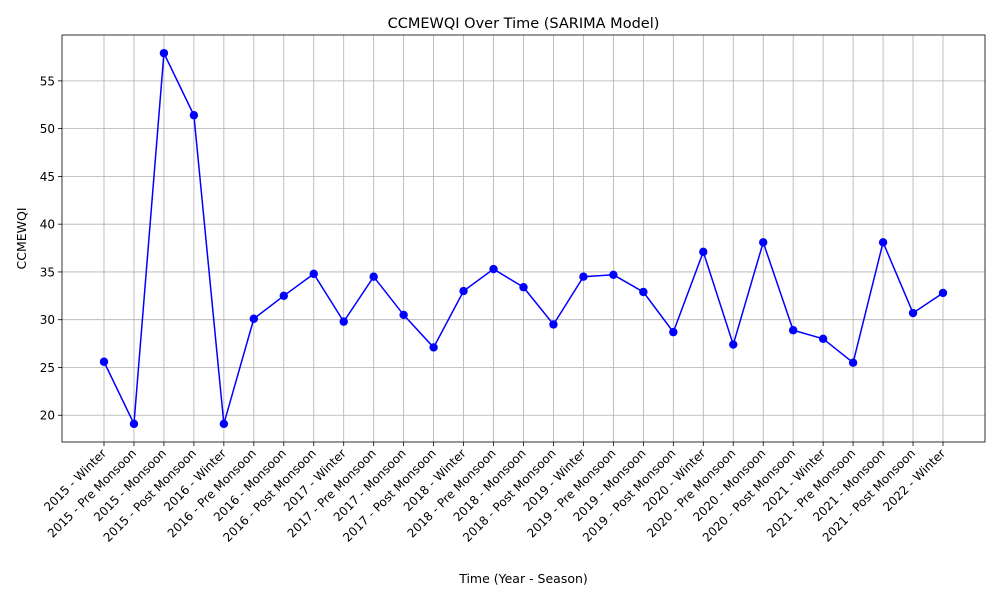  Describe the element at coordinates (47, 368) in the screenshot. I see `y-tick-label: 25` at that location.